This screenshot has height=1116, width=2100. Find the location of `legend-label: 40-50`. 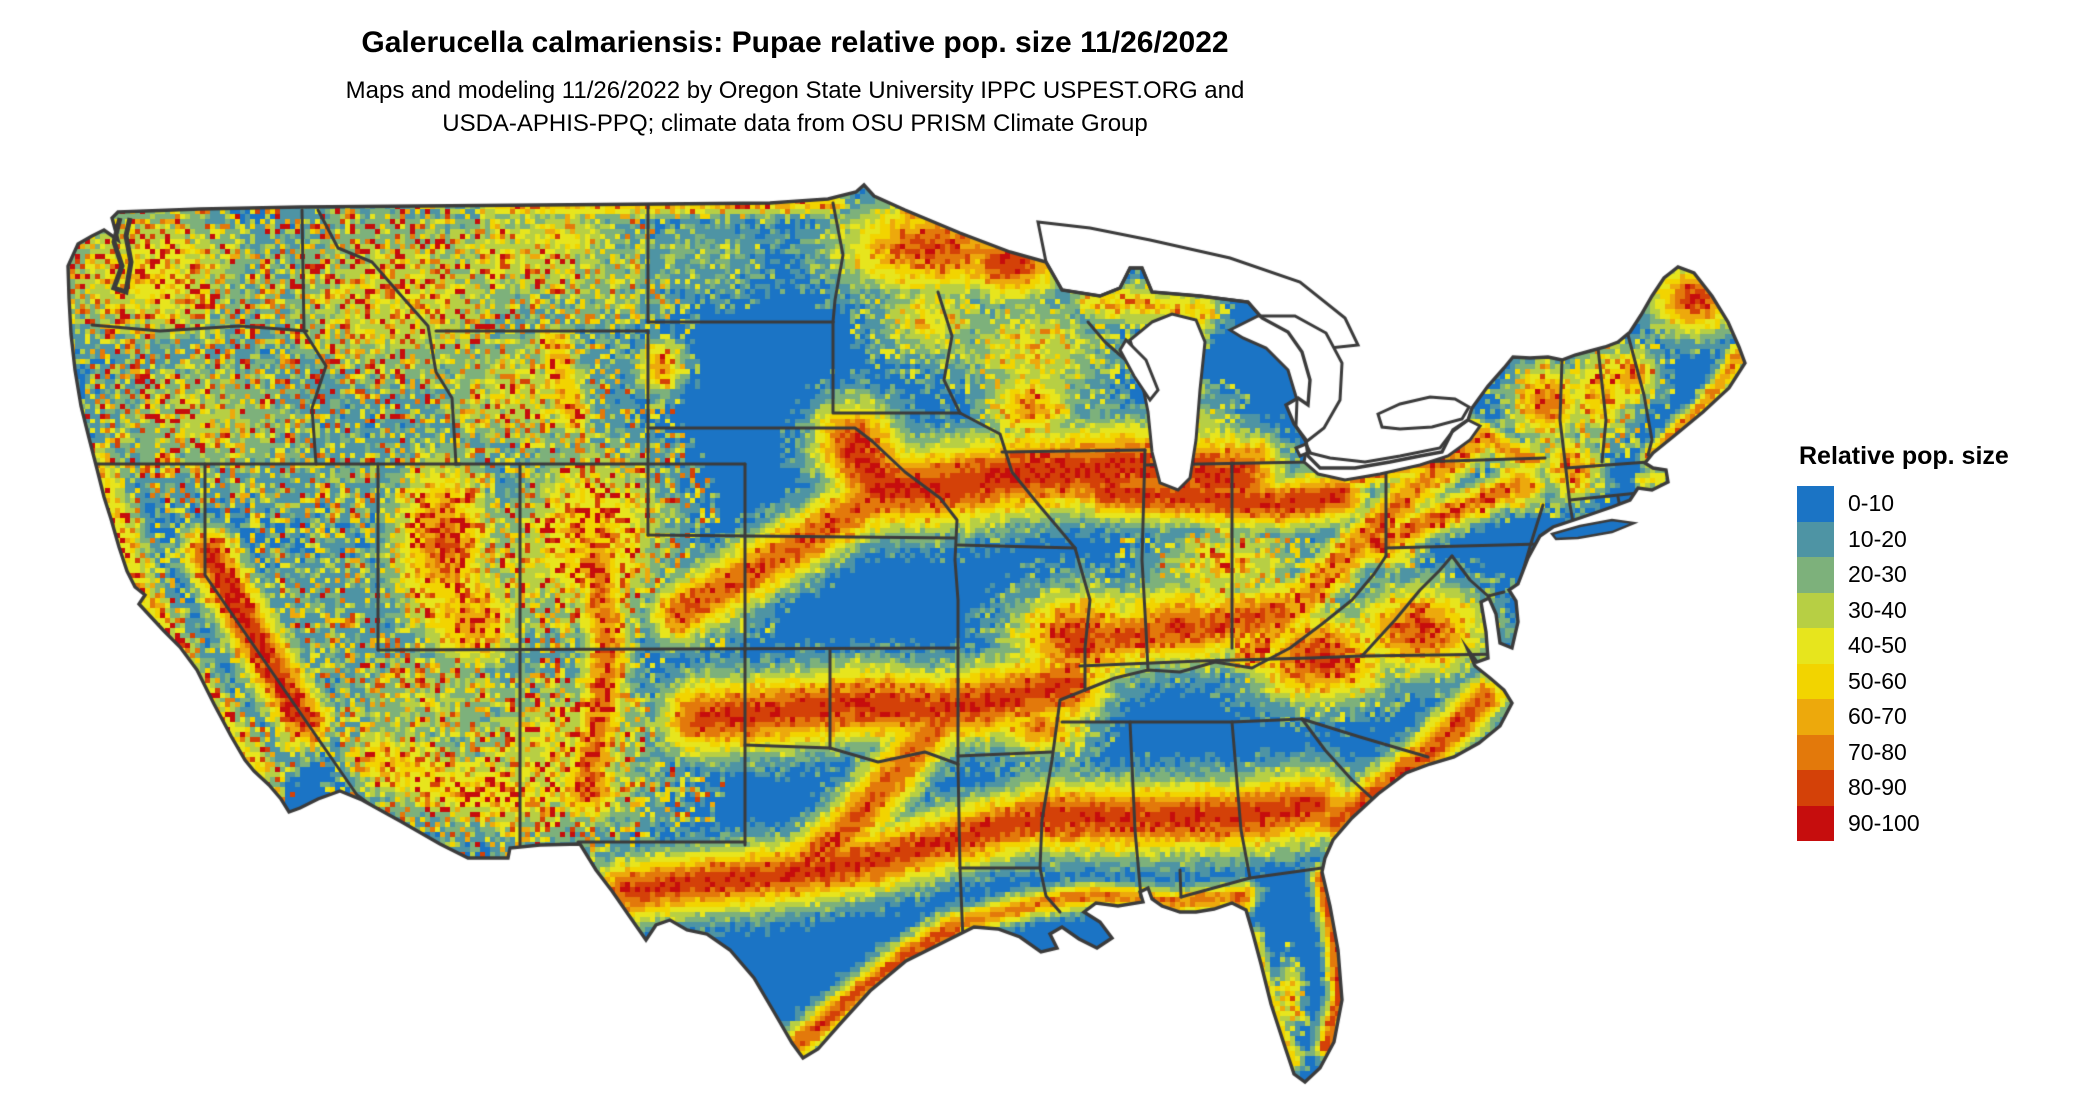

legend-label: 40-50 is located at coordinates (1877, 645).